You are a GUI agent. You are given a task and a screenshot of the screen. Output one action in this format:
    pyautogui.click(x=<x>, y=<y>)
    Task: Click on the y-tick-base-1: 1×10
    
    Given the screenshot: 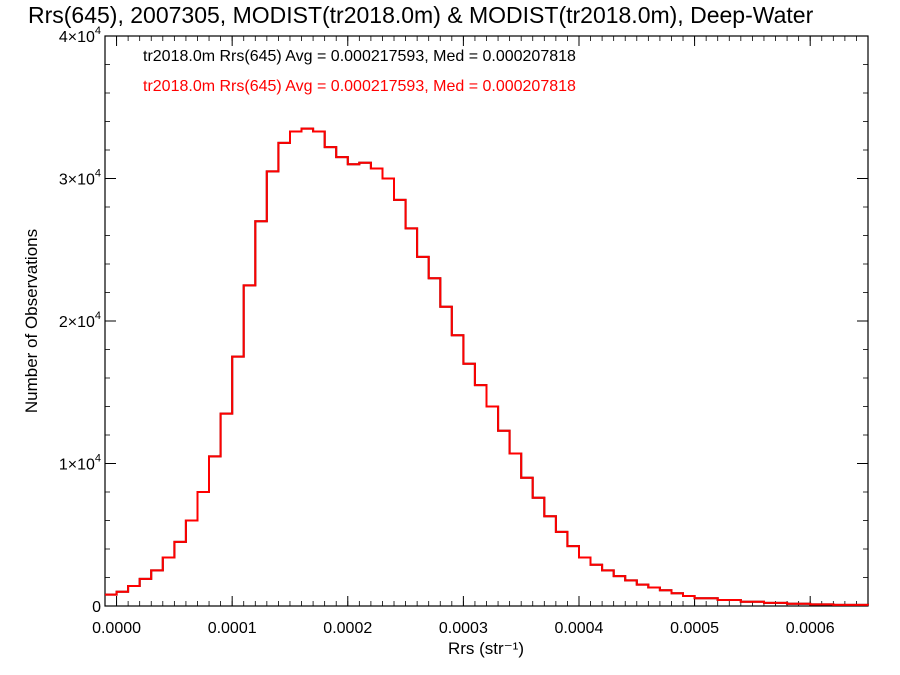 What is the action you would take?
    pyautogui.click(x=77, y=465)
    